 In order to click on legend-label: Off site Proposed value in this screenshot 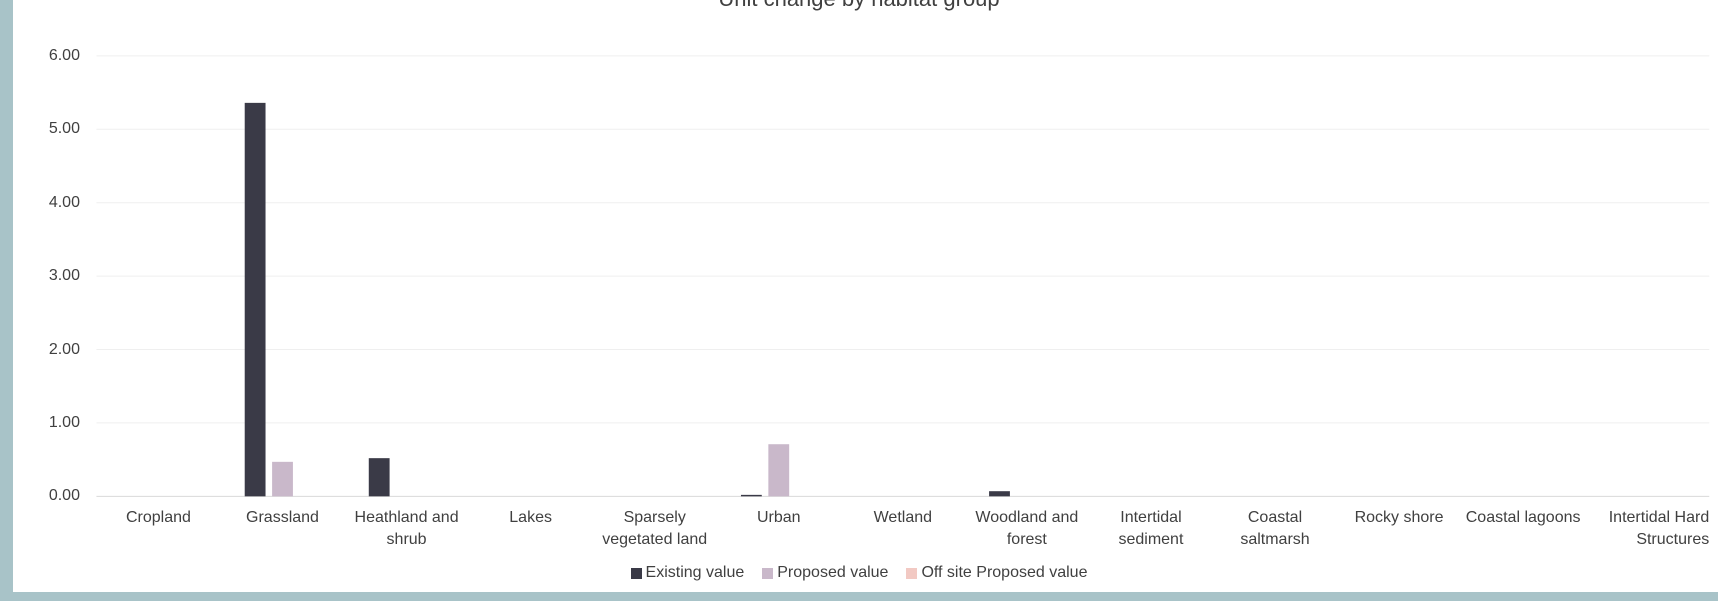, I will do `click(1004, 572)`.